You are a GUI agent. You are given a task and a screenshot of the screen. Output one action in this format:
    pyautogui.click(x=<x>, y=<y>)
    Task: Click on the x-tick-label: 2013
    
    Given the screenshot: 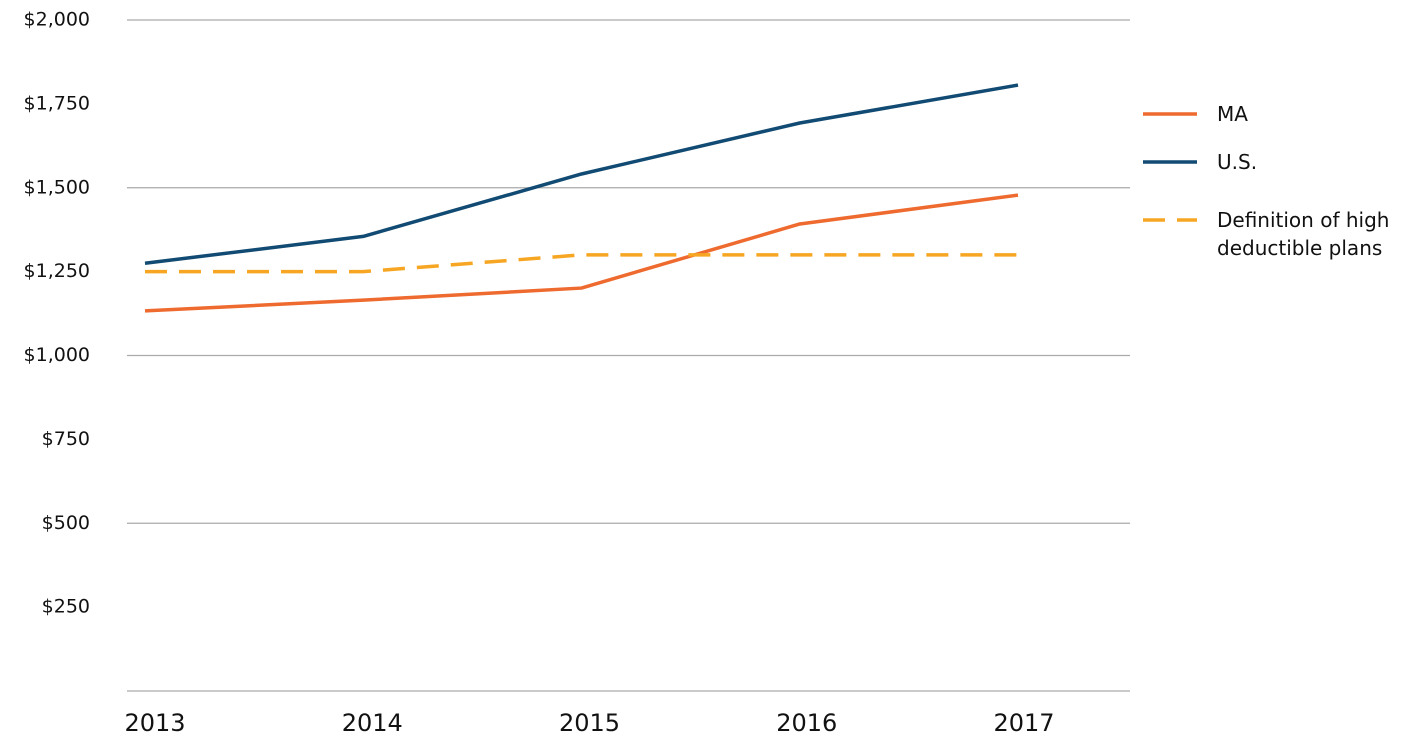 What is the action you would take?
    pyautogui.click(x=154, y=723)
    